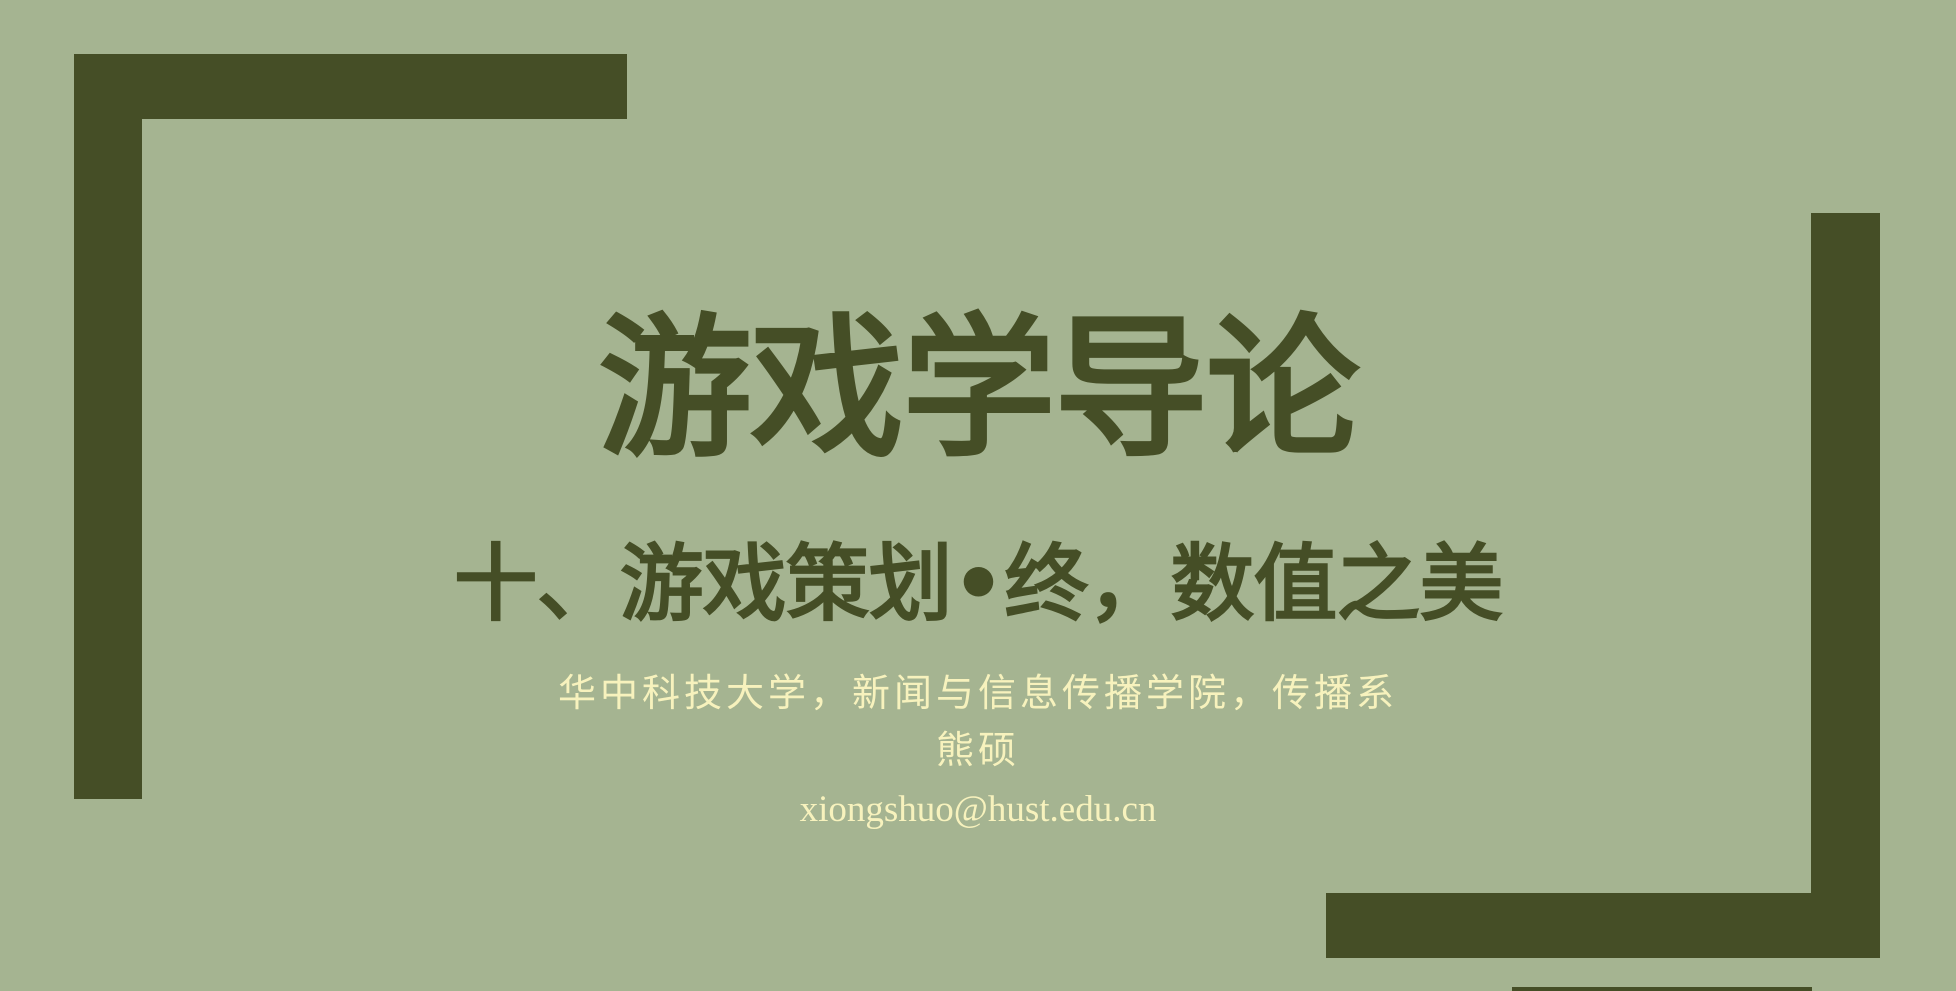 This screenshot has height=991, width=1956. Describe the element at coordinates (350, 86) in the screenshot. I see `top-left-bracket-horizontal` at that location.